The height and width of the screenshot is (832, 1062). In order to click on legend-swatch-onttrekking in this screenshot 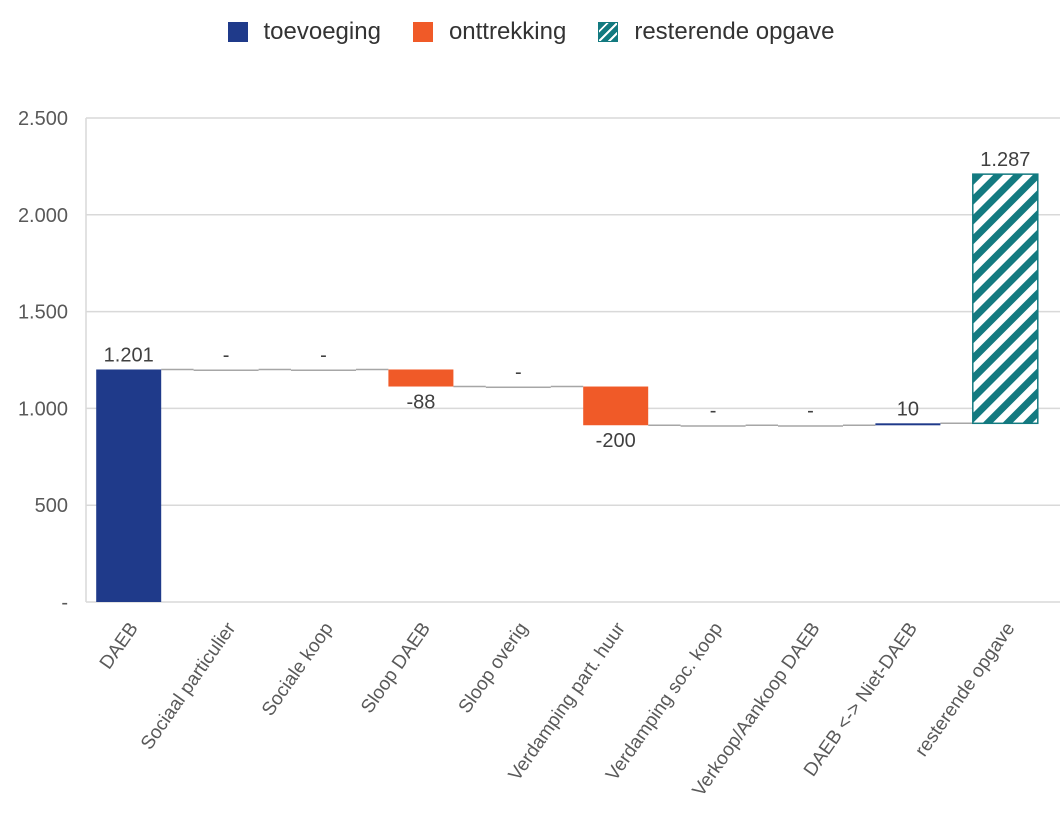, I will do `click(422, 32)`.